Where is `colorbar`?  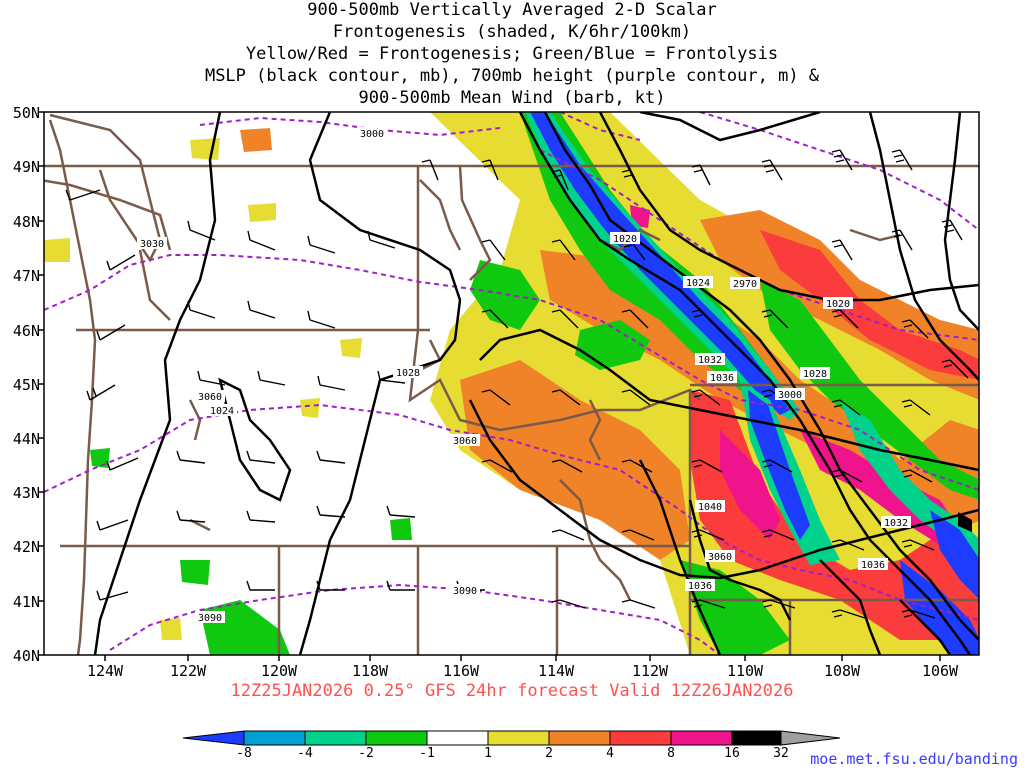 colorbar is located at coordinates (511, 738).